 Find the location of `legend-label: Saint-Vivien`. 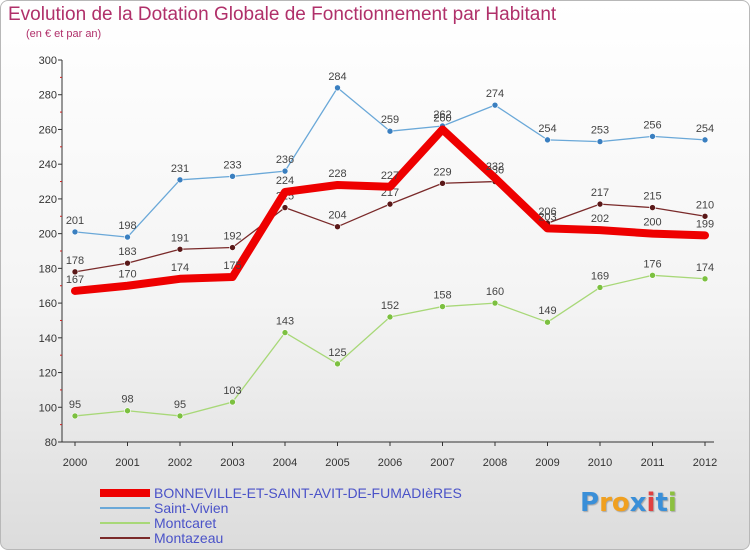

legend-label: Saint-Vivien is located at coordinates (191, 508).